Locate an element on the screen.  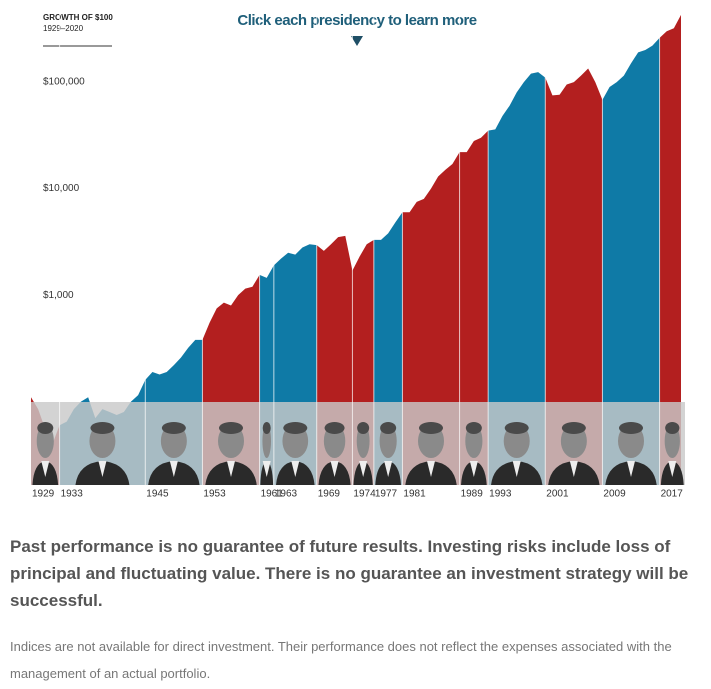
chart-subtitle: 1929–2020 is located at coordinates (63, 28).